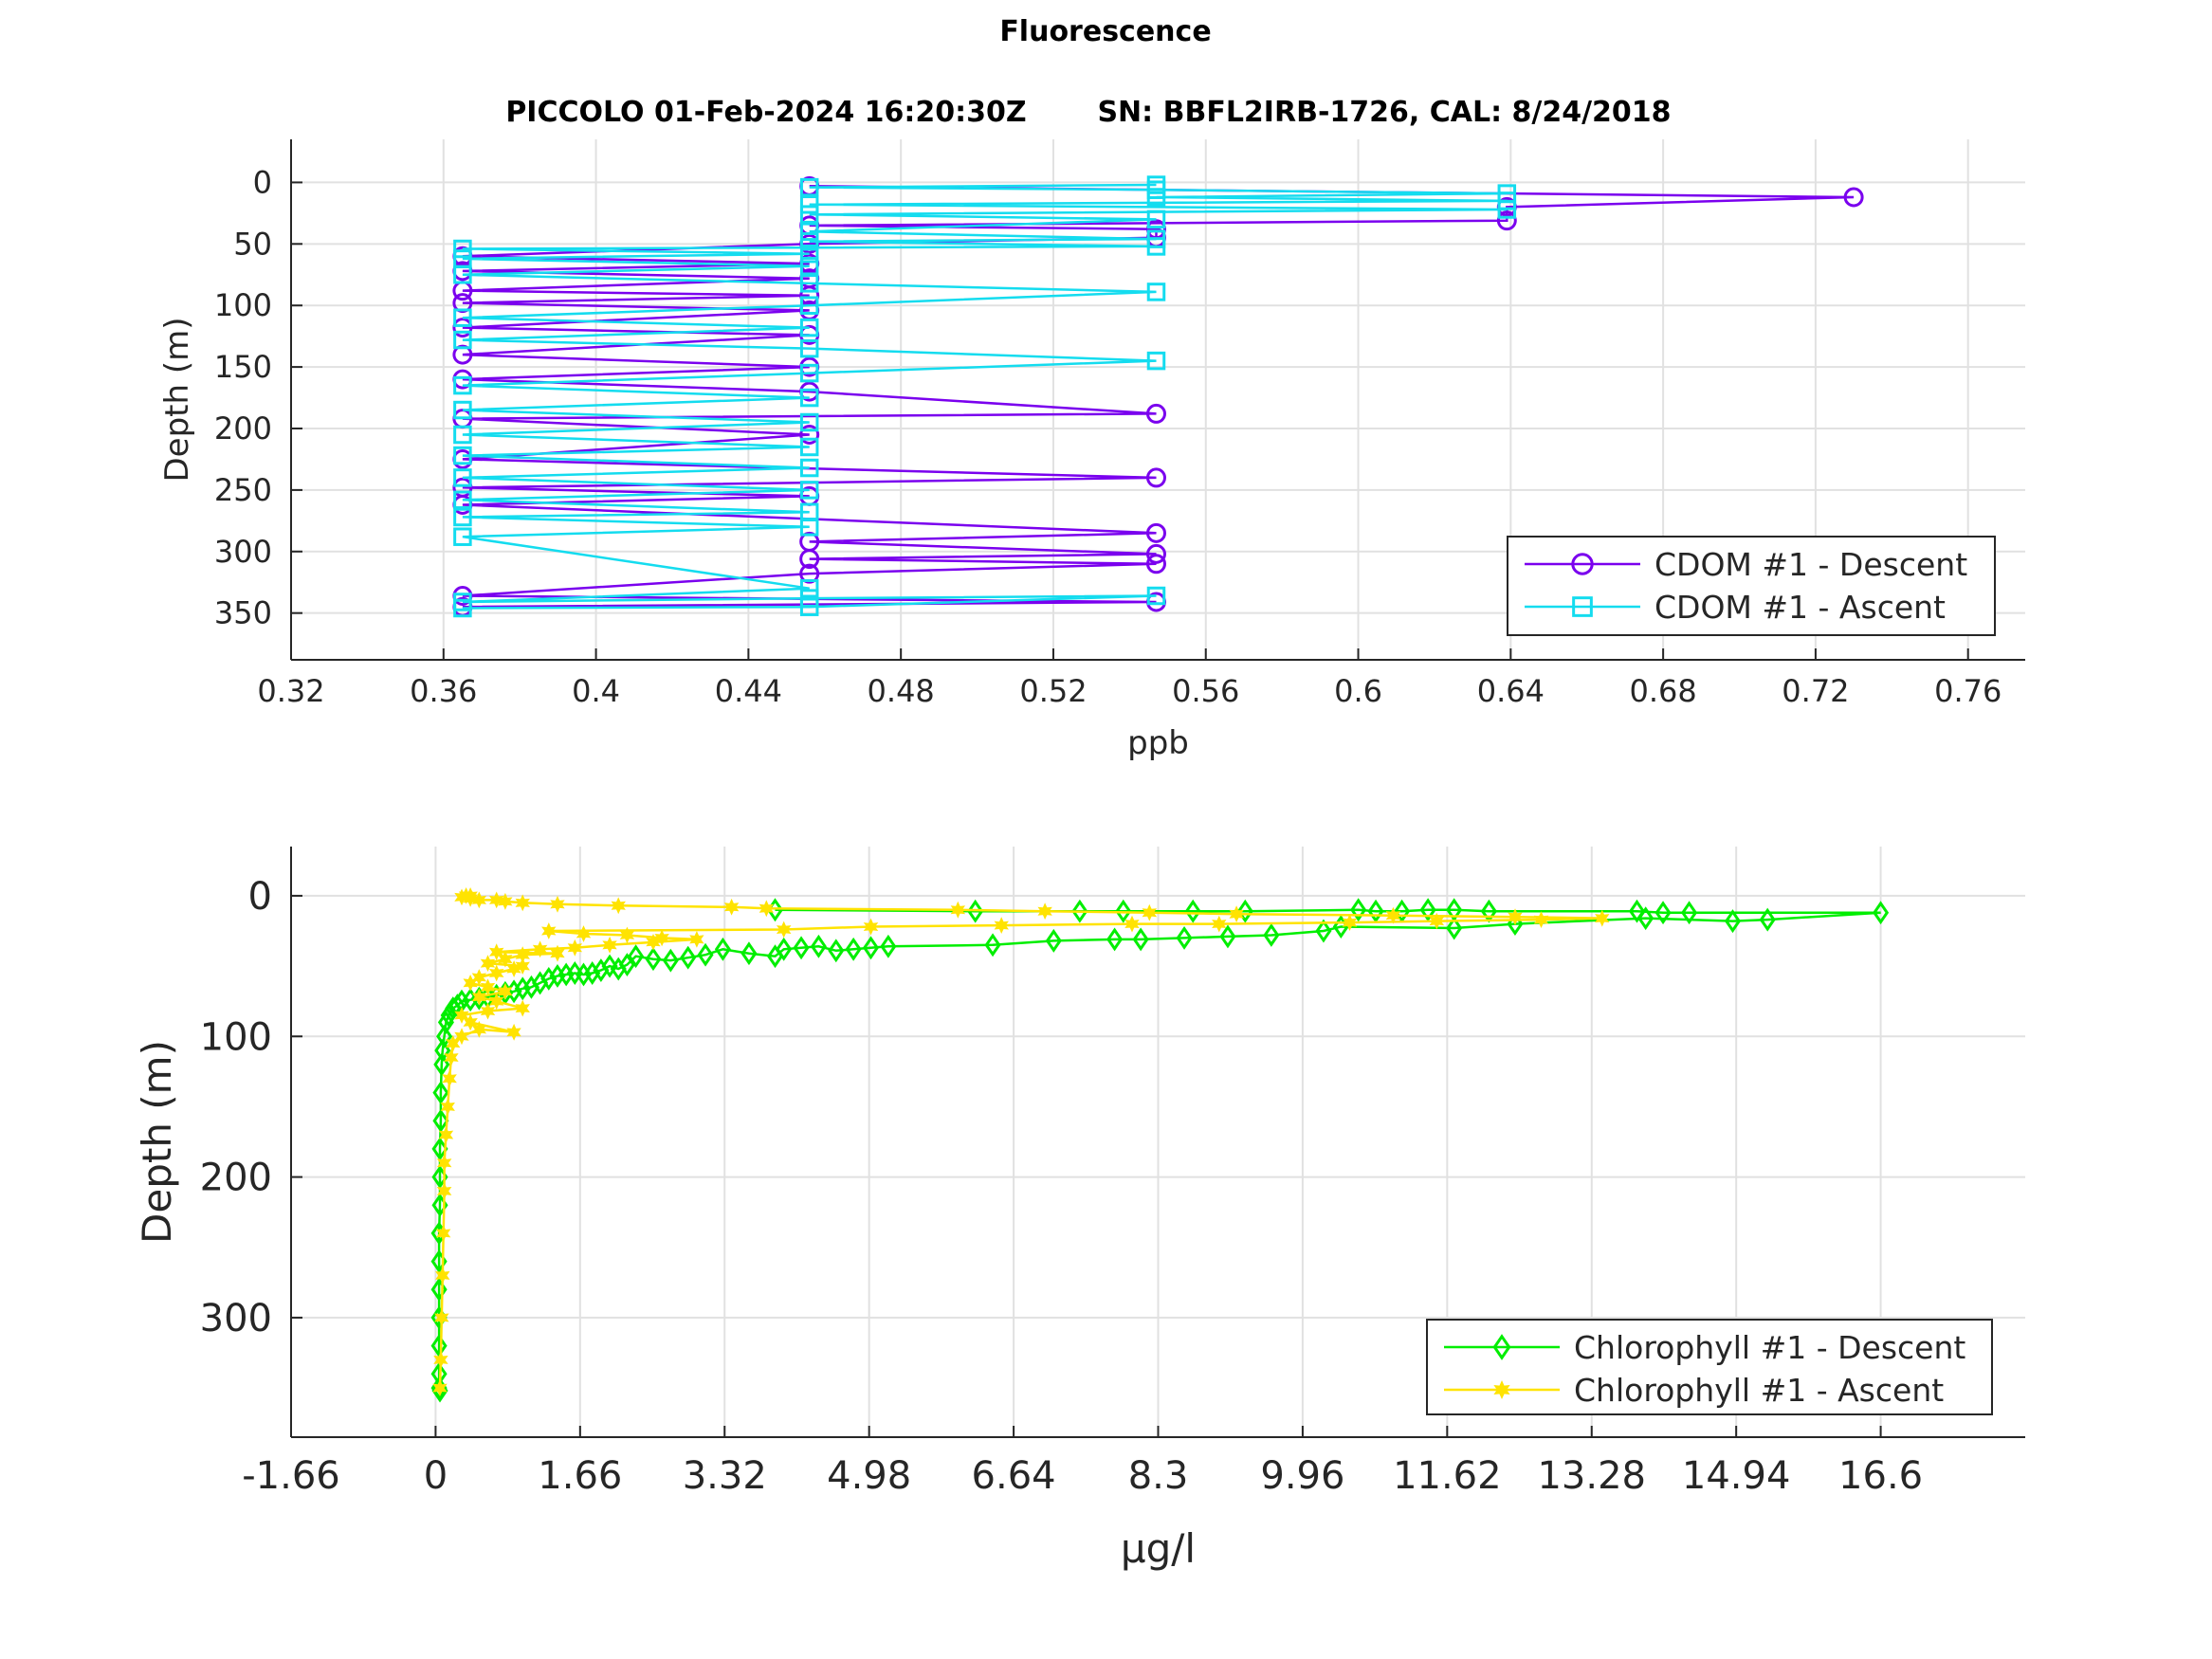 The height and width of the screenshot is (1659, 2212). Describe the element at coordinates (1880, 1476) in the screenshot. I see `x-tick-label: 16.6` at that location.